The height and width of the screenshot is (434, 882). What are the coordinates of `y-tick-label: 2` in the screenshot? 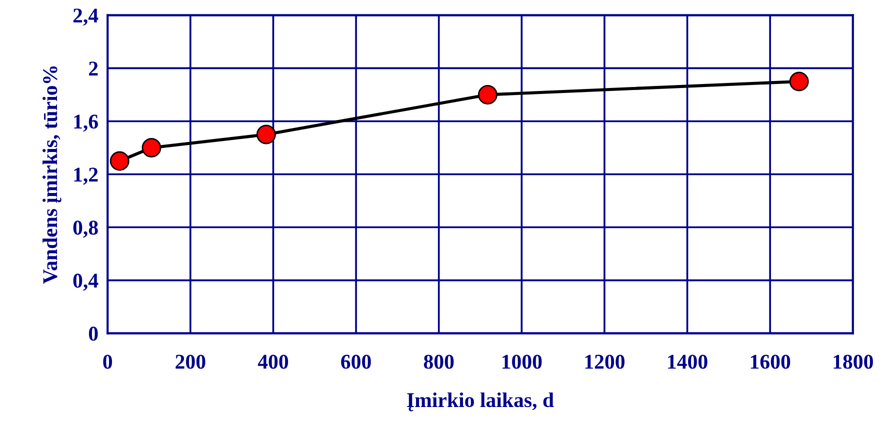 It's located at (93, 69).